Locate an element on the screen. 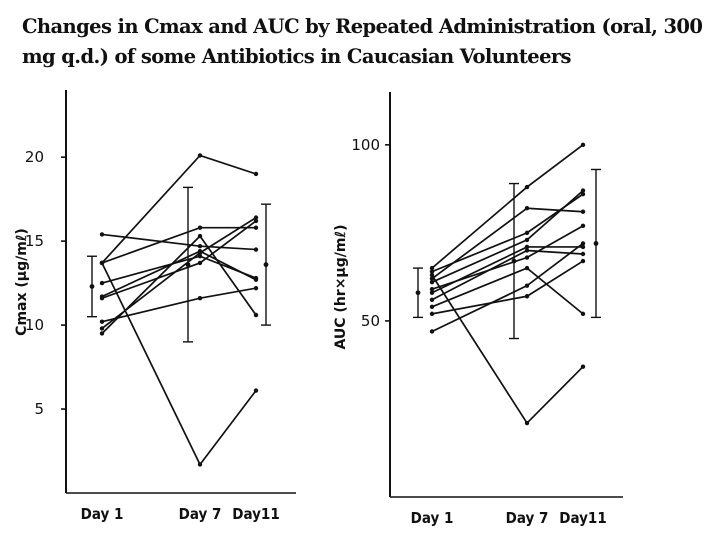 Image resolution: width=719 pixels, height=539 pixels. y-tick-label: 5 is located at coordinates (39, 409).